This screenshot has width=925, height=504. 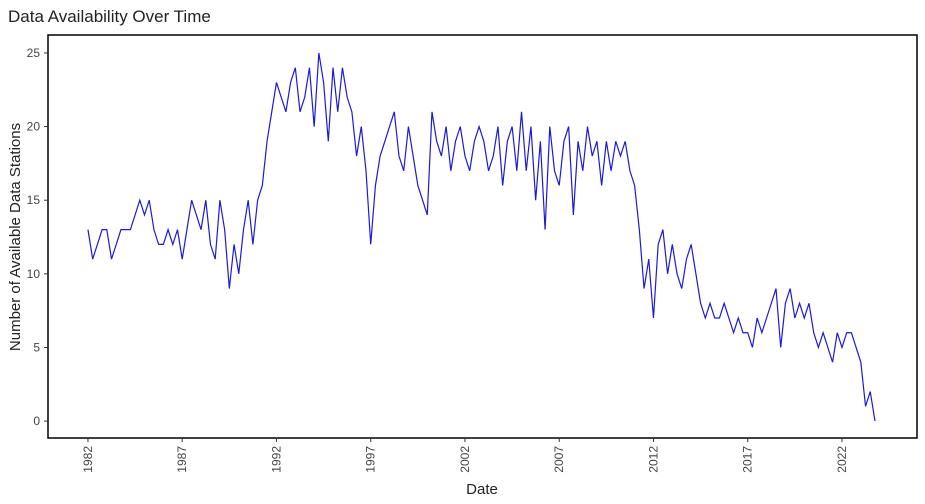 I want to click on y-tick-label: 5, so click(x=36, y=347).